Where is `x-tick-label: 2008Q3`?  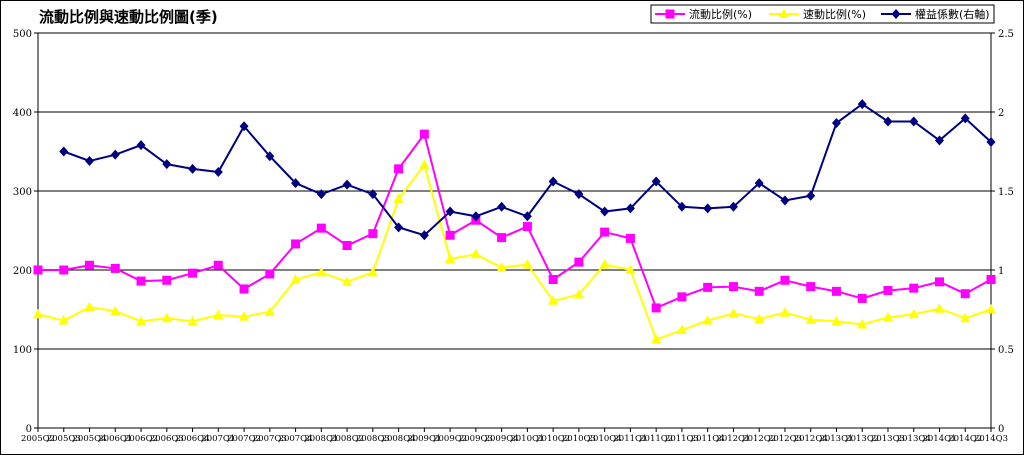
x-tick-label: 2008Q3 is located at coordinates (373, 439).